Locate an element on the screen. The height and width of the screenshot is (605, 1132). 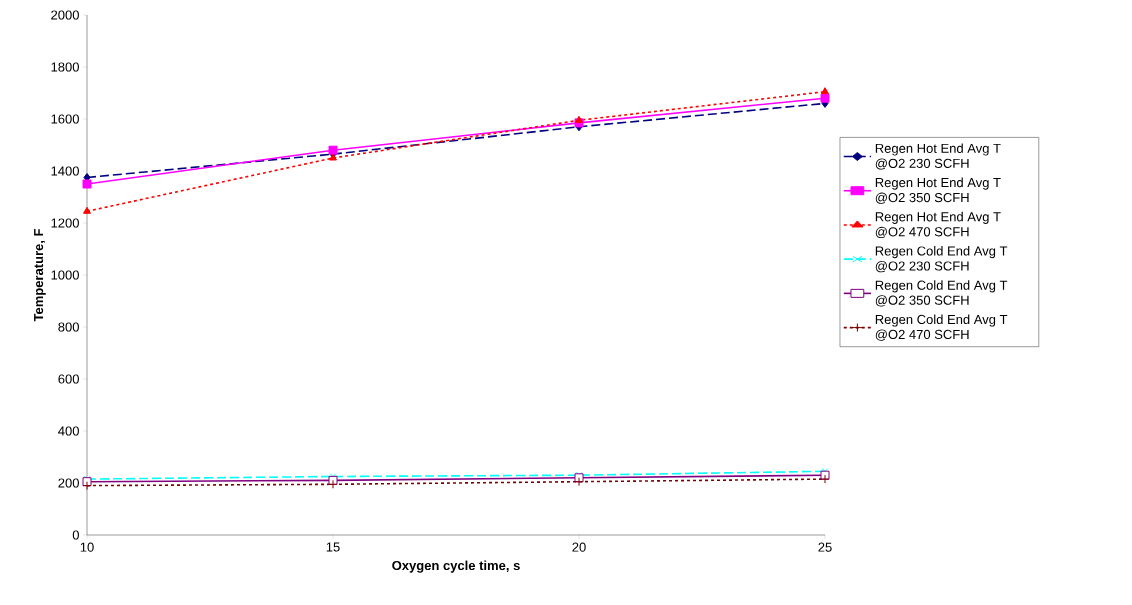
y-tick-label: 1000 is located at coordinates (65, 275).